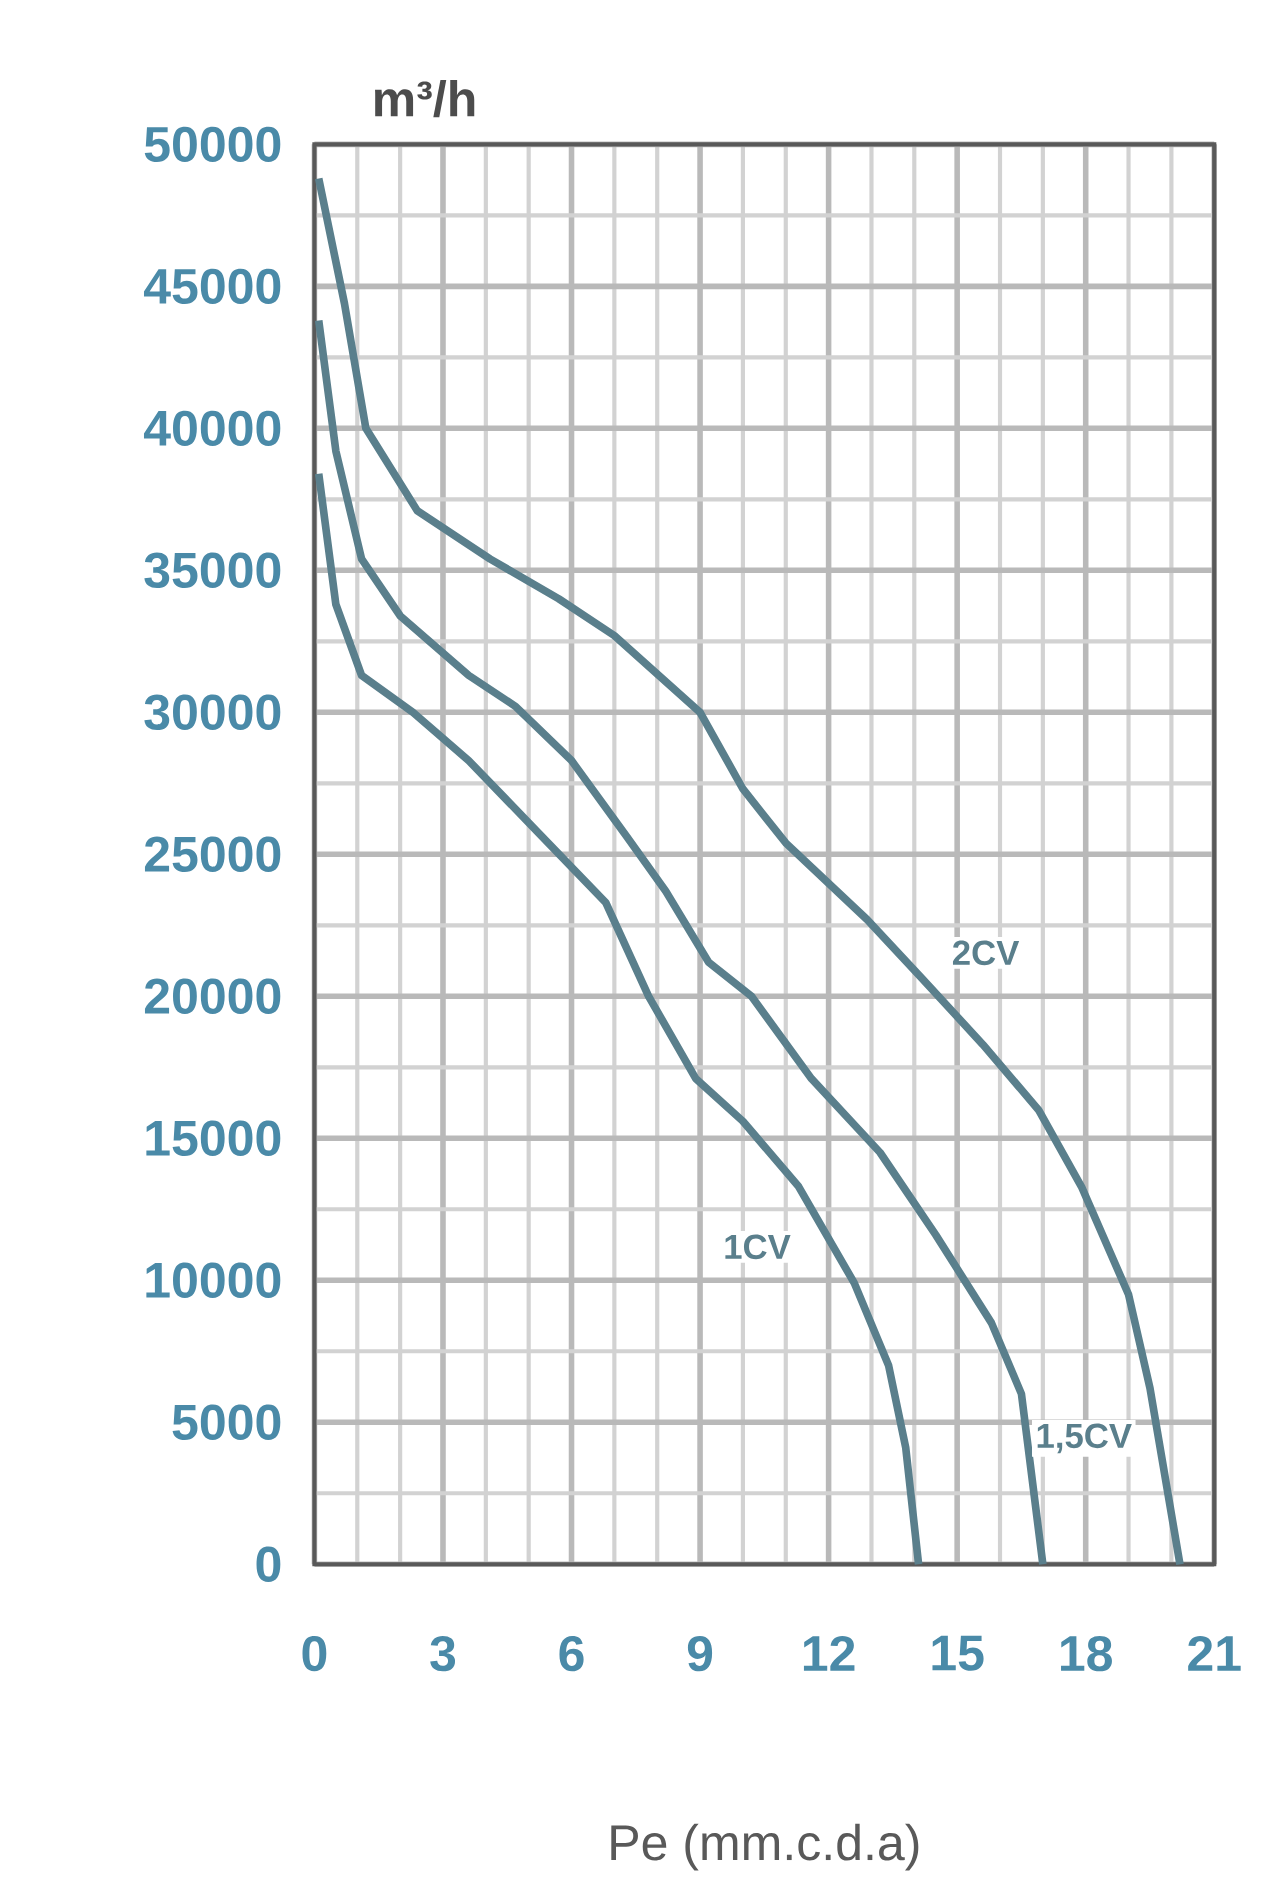 This screenshot has height=1882, width=1269. I want to click on series-label: 1,5CV, so click(1084, 1438).